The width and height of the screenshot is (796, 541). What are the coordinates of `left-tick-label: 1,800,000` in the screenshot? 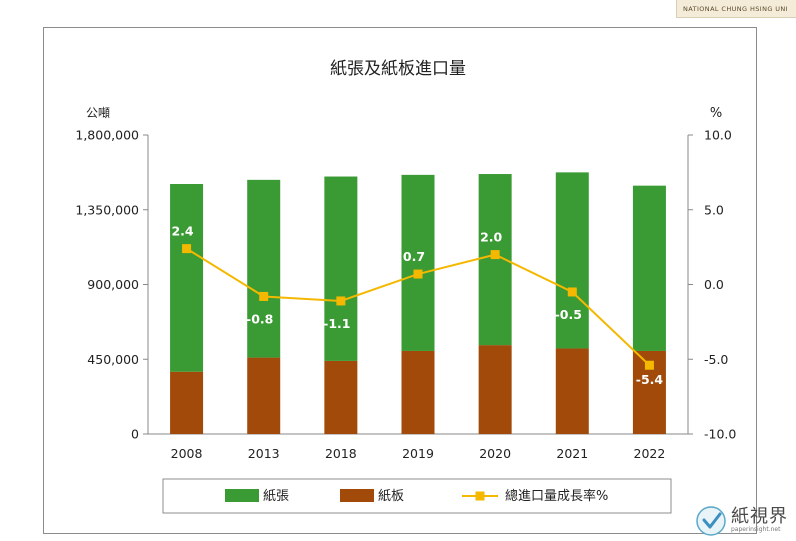 It's located at (107, 135).